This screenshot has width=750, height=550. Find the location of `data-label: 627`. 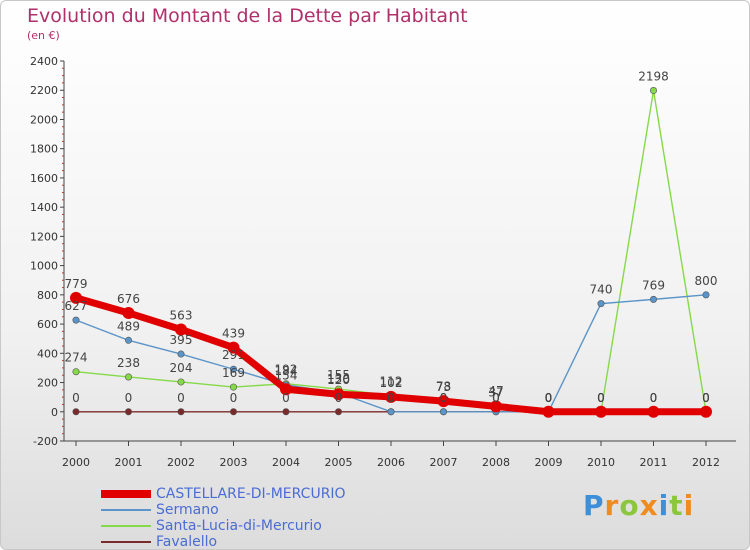

data-label: 627 is located at coordinates (76, 306).